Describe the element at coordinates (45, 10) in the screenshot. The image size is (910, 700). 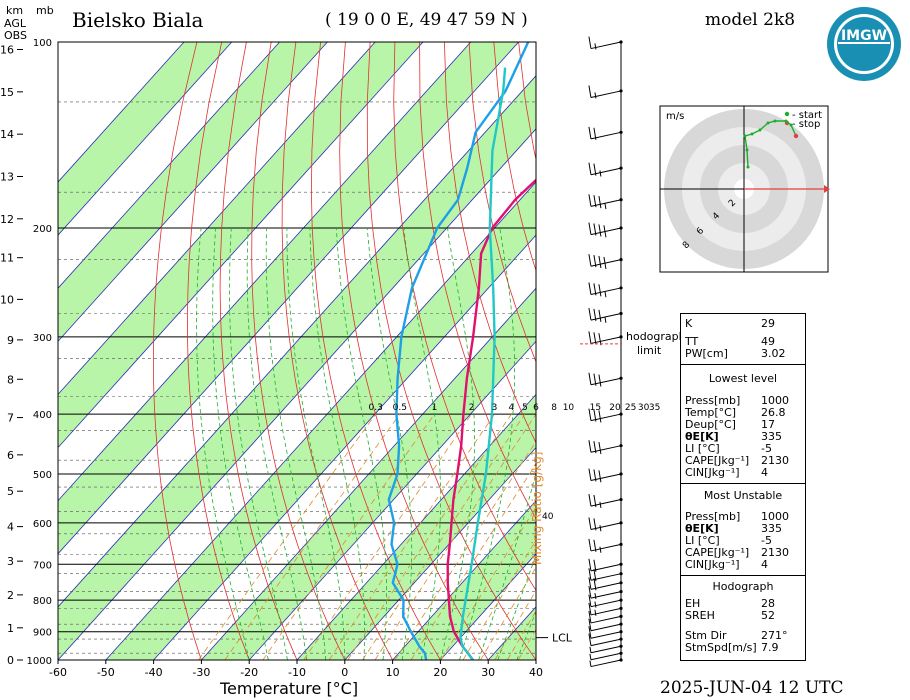
I see `mb-axis-header: mb` at that location.